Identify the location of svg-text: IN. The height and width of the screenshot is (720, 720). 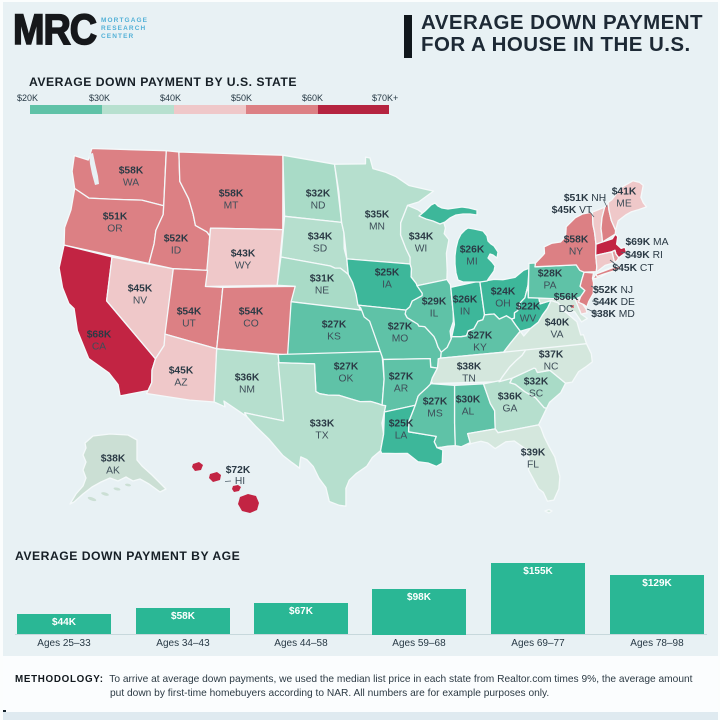
(465, 312).